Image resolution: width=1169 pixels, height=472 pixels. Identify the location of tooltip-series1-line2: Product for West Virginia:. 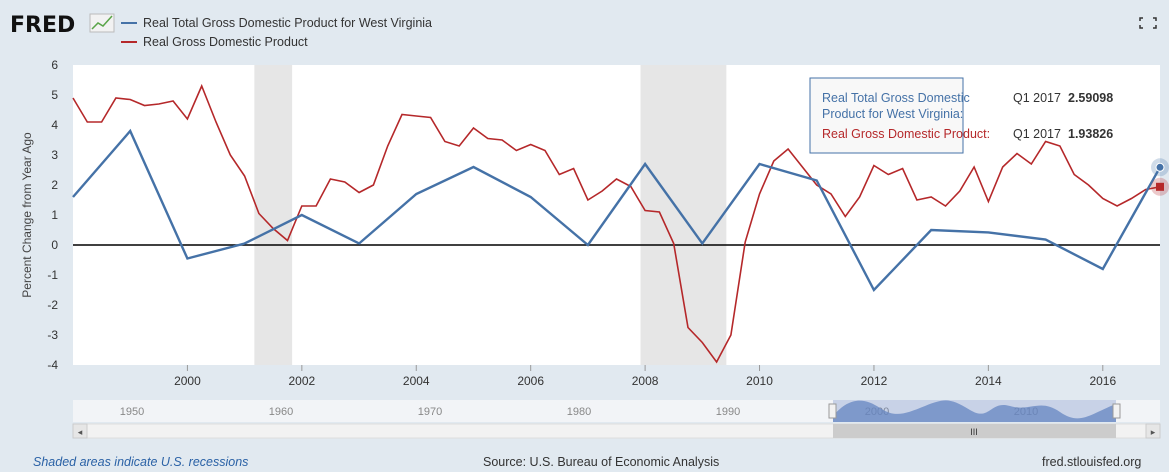
(892, 114).